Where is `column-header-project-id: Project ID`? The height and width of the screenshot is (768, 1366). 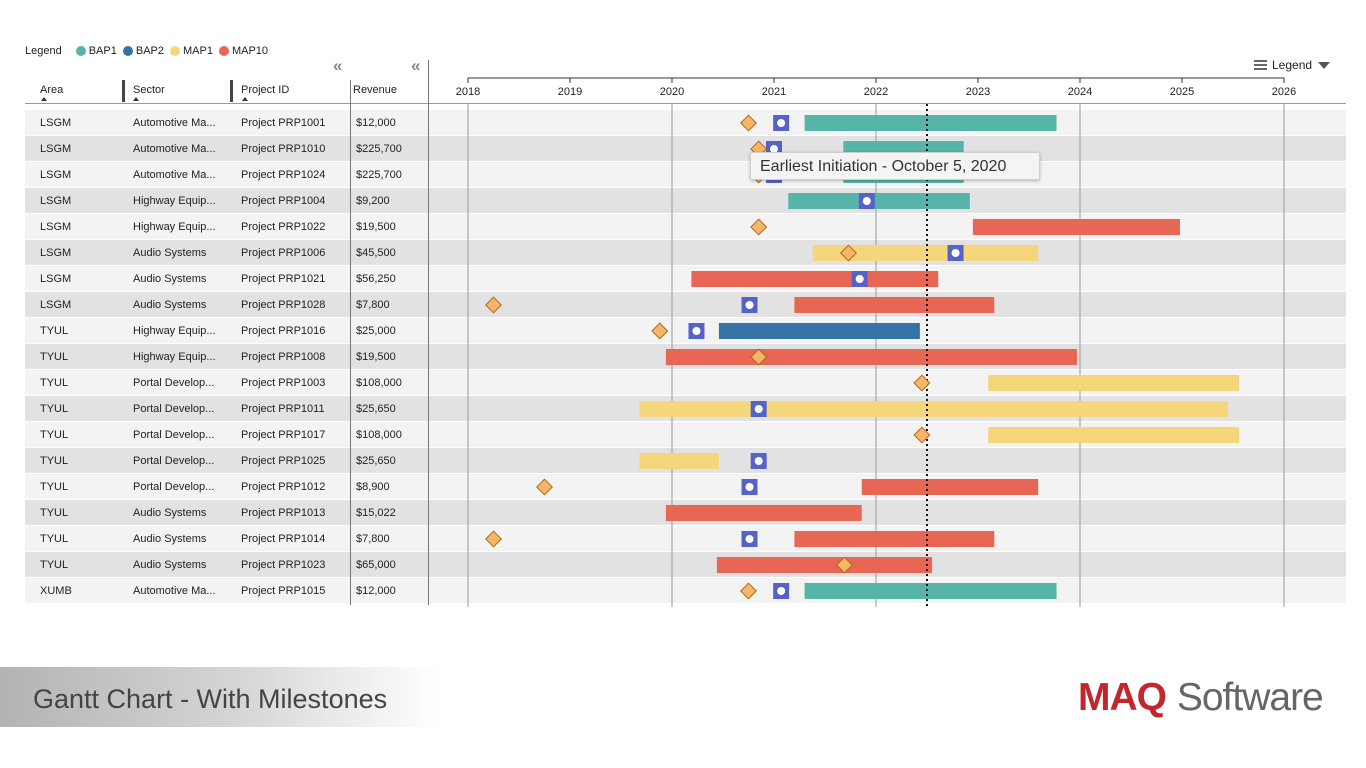
column-header-project-id: Project ID is located at coordinates (265, 90).